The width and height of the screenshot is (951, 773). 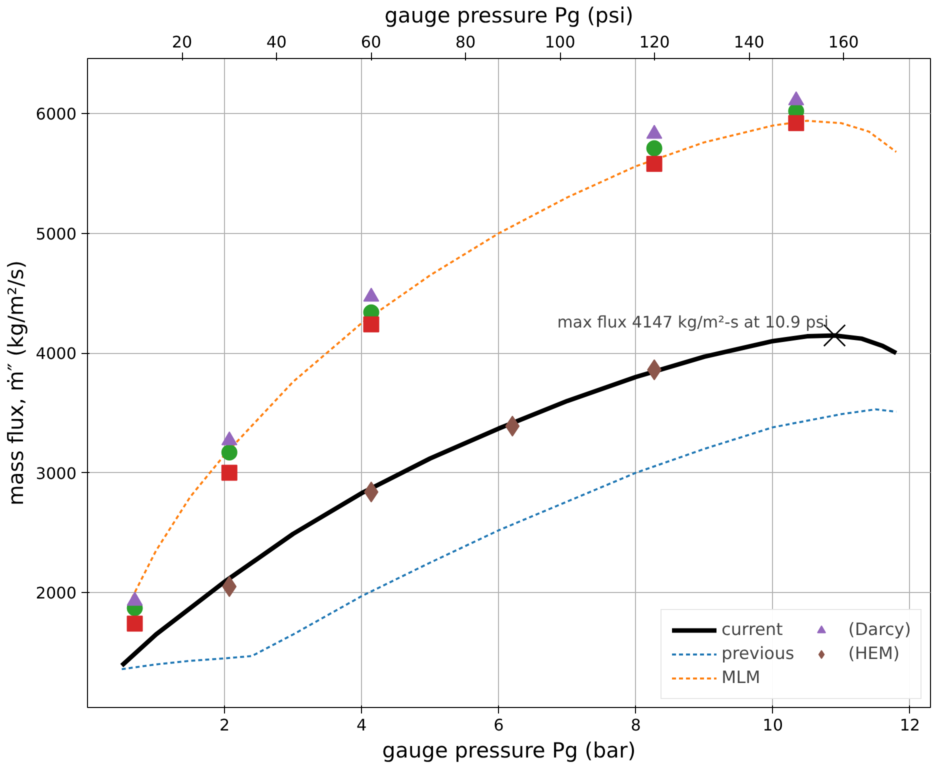 What do you see at coordinates (371, 42) in the screenshot?
I see `x2-tick-label: 60` at bounding box center [371, 42].